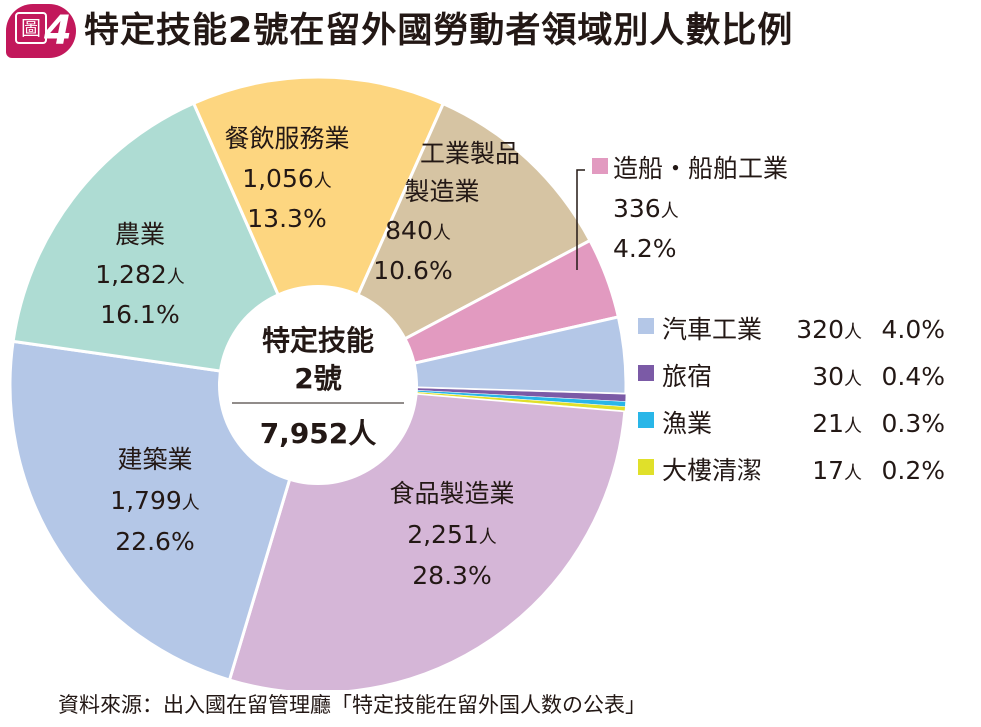 Image resolution: width=981 pixels, height=727 pixels. Describe the element at coordinates (140, 234) in the screenshot. I see `label-agriculture-name: 農業` at that location.